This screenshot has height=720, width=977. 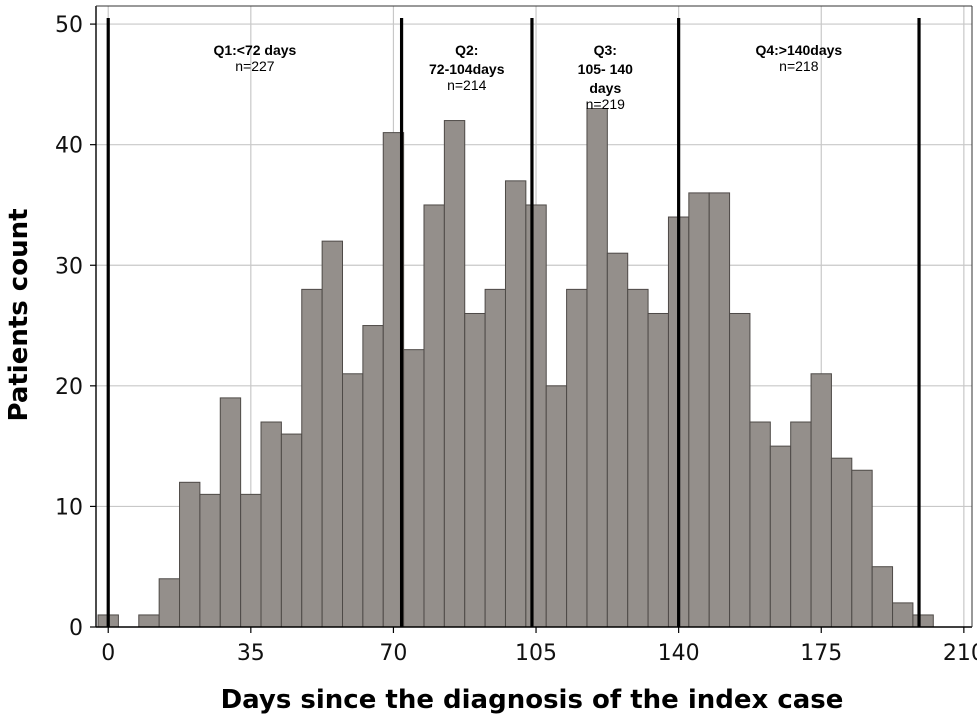 What do you see at coordinates (799, 66) in the screenshot?
I see `quartile-count: n=218` at bounding box center [799, 66].